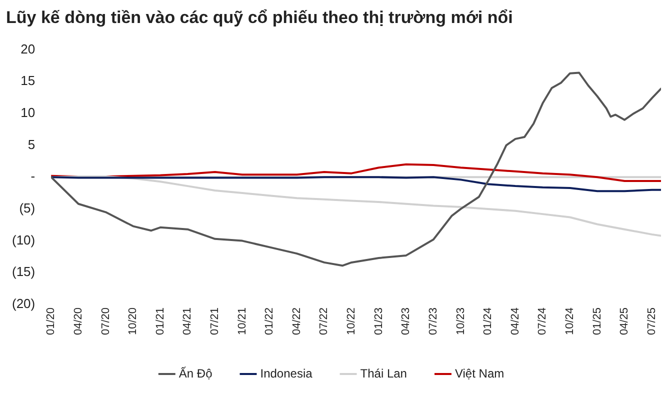  What do you see at coordinates (406, 321) in the screenshot?
I see `x-tick-label: 04/23` at bounding box center [406, 321].